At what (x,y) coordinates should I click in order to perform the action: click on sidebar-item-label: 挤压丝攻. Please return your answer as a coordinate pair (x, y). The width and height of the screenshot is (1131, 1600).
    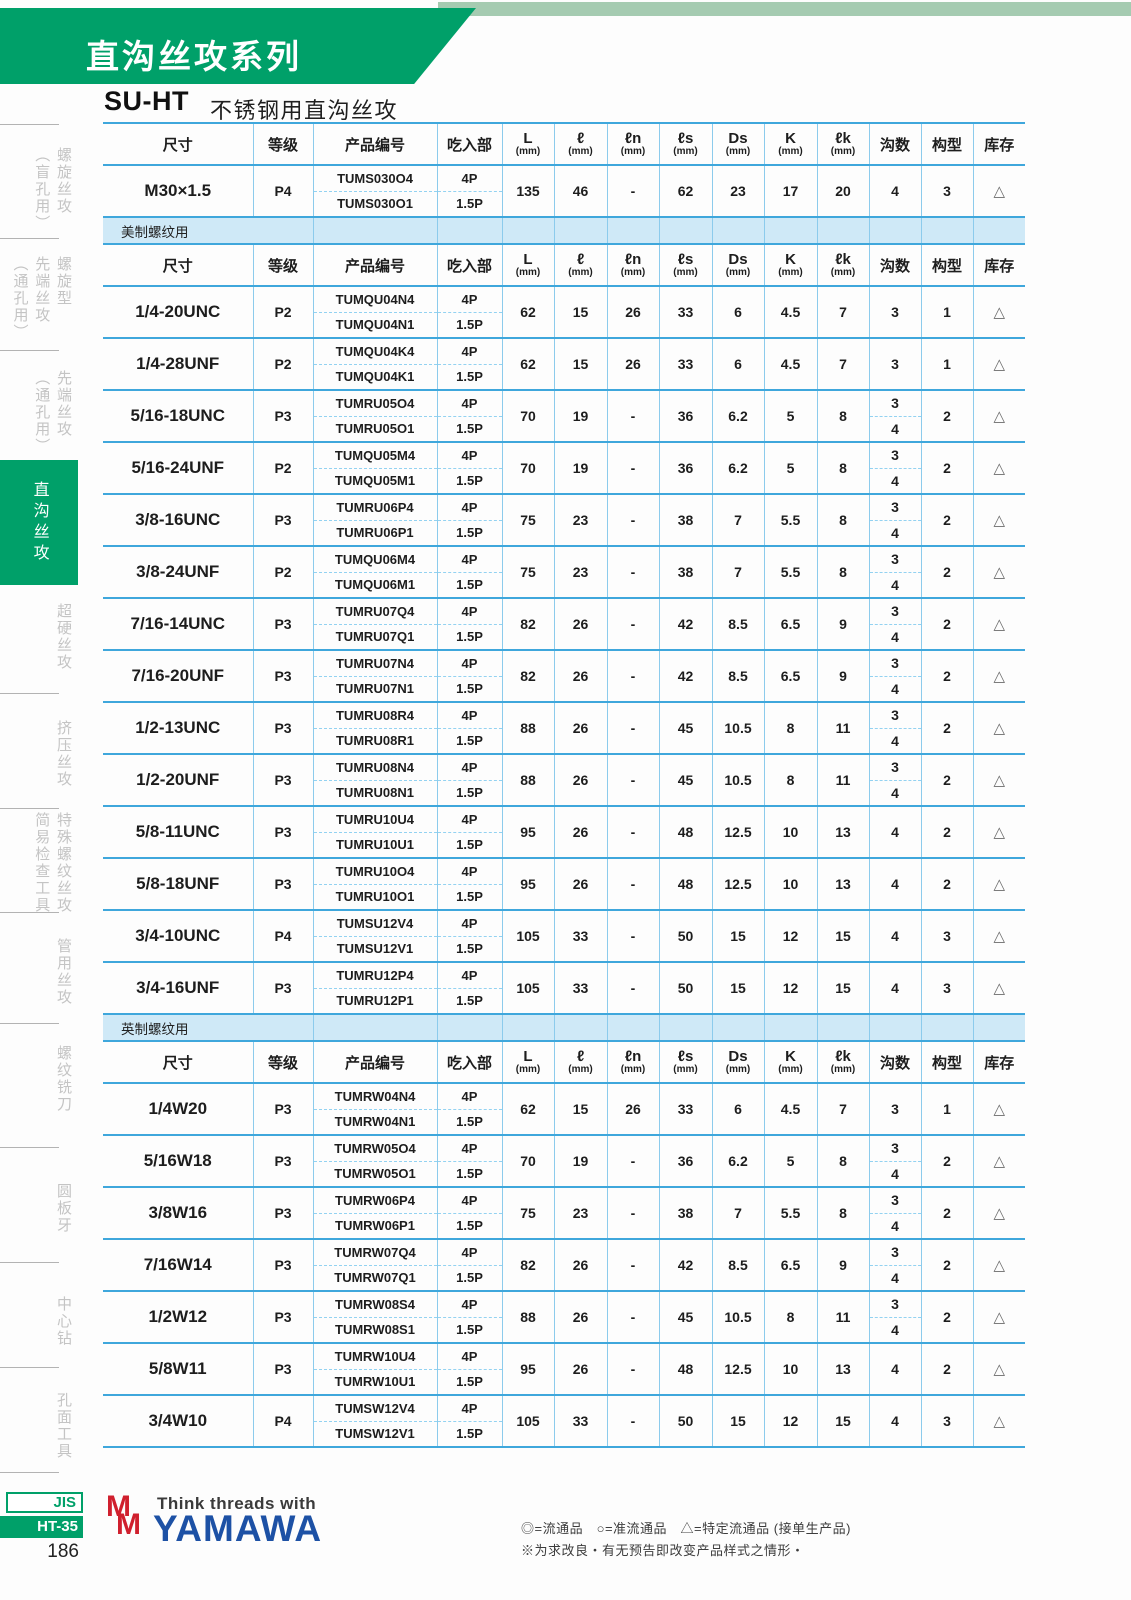
    Looking at the image, I should click on (63, 754).